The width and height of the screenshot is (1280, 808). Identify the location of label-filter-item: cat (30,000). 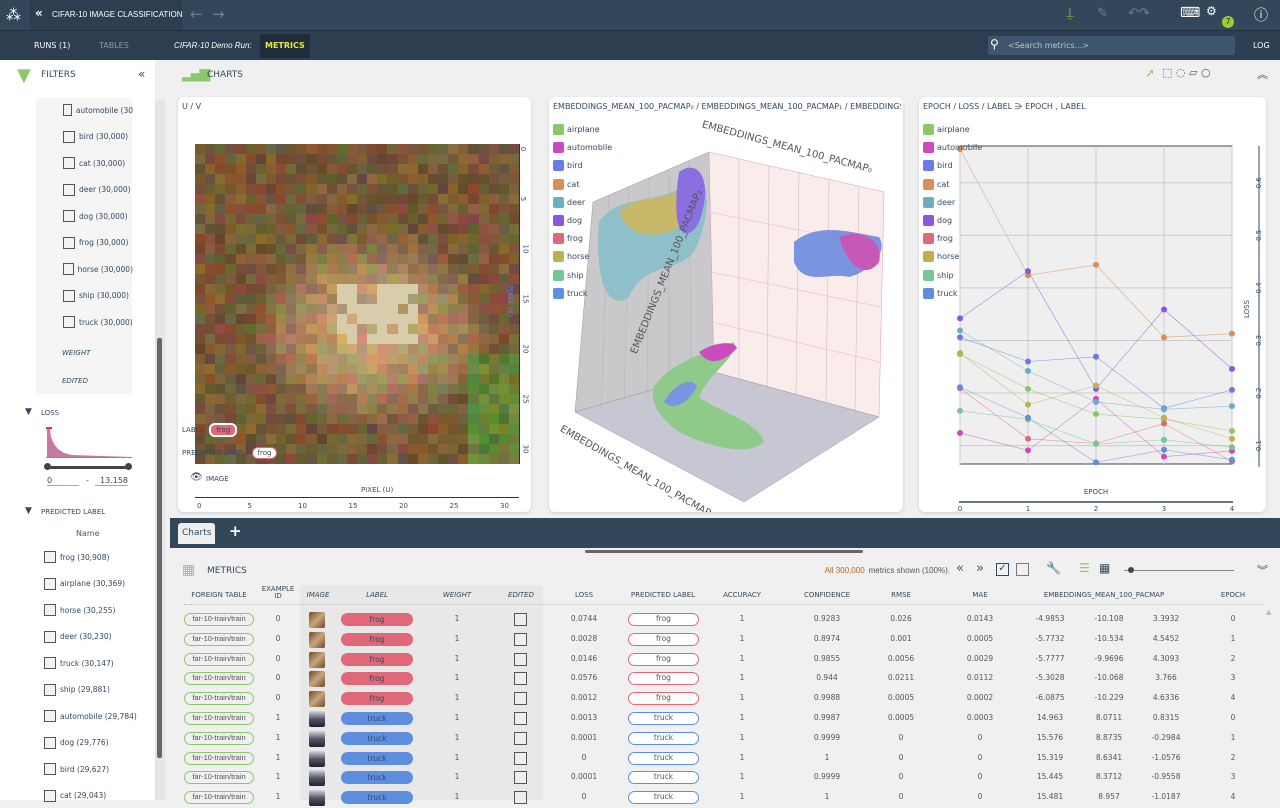
(98, 163).